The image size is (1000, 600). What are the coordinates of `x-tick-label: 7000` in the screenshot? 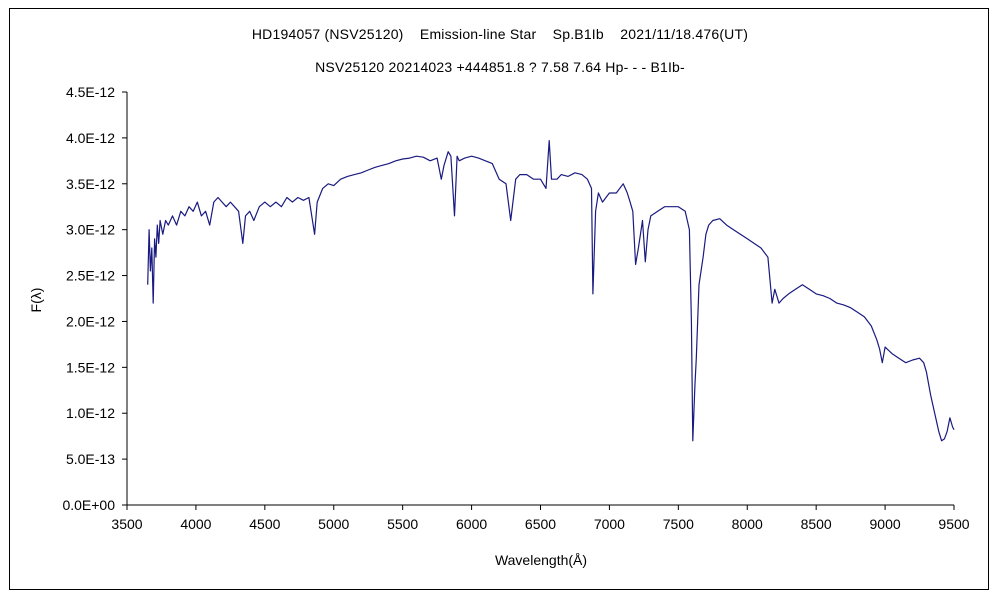 It's located at (609, 524).